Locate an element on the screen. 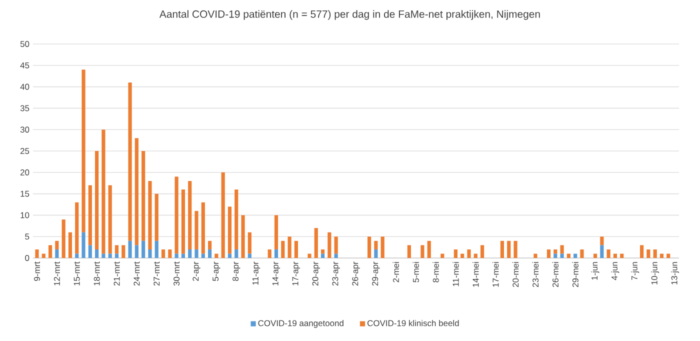 The image size is (700, 341). x-tick-label: 29-apr is located at coordinates (376, 274).